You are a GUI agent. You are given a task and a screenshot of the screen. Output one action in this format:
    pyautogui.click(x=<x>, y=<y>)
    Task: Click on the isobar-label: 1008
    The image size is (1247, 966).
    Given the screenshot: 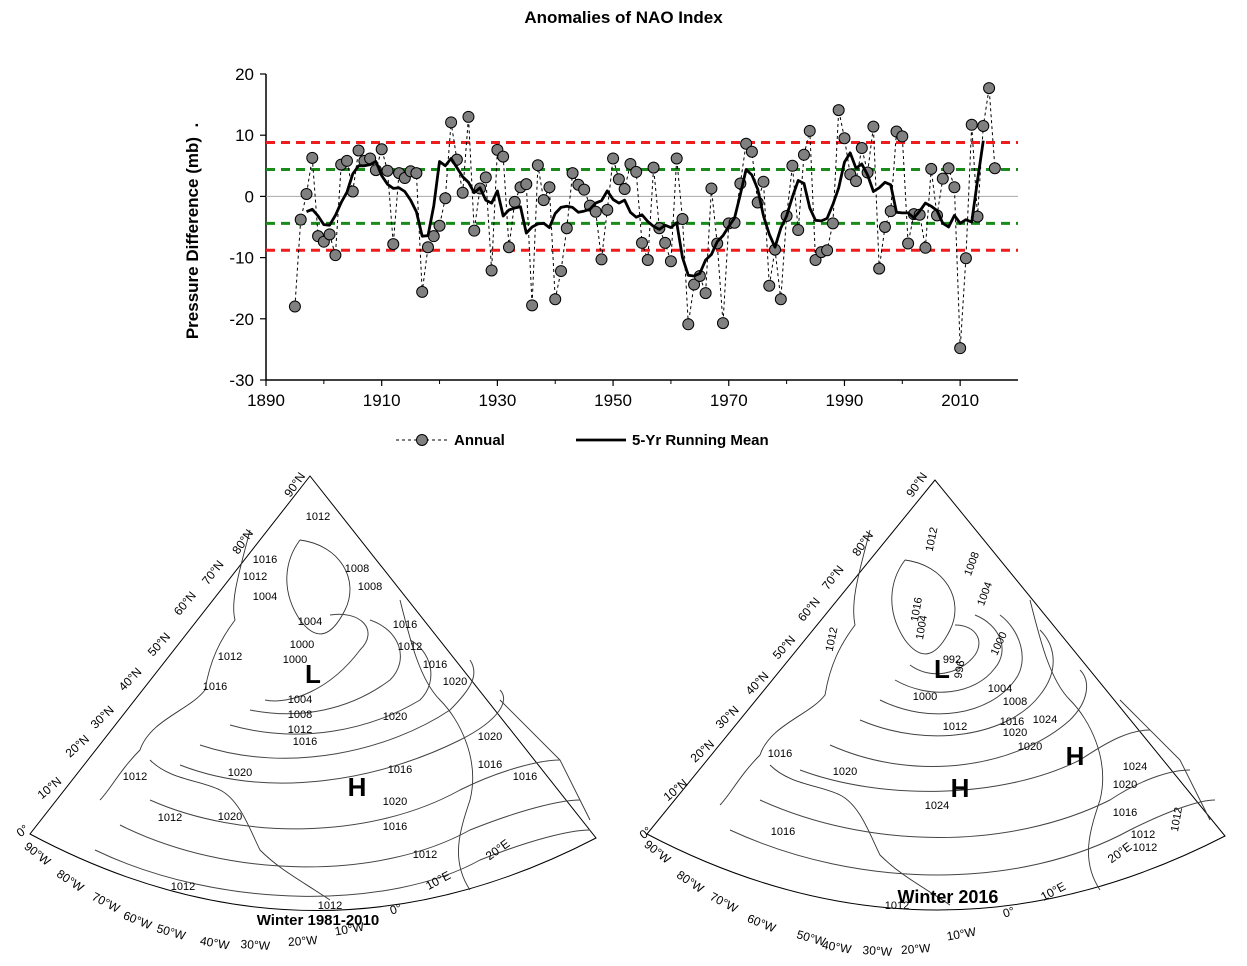 What is the action you would take?
    pyautogui.click(x=300, y=715)
    